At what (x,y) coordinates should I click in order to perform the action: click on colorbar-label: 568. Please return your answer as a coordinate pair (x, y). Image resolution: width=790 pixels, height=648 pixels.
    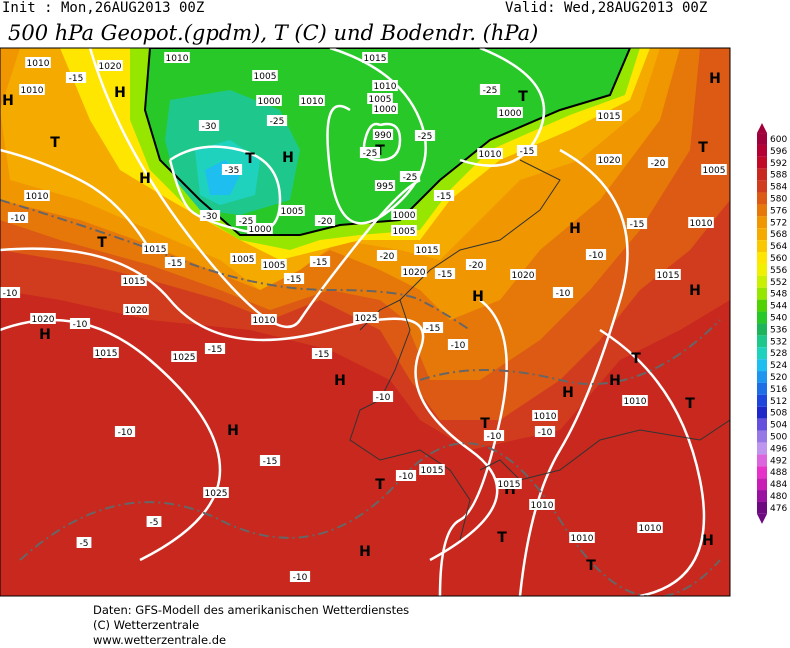
    Looking at the image, I should click on (778, 235).